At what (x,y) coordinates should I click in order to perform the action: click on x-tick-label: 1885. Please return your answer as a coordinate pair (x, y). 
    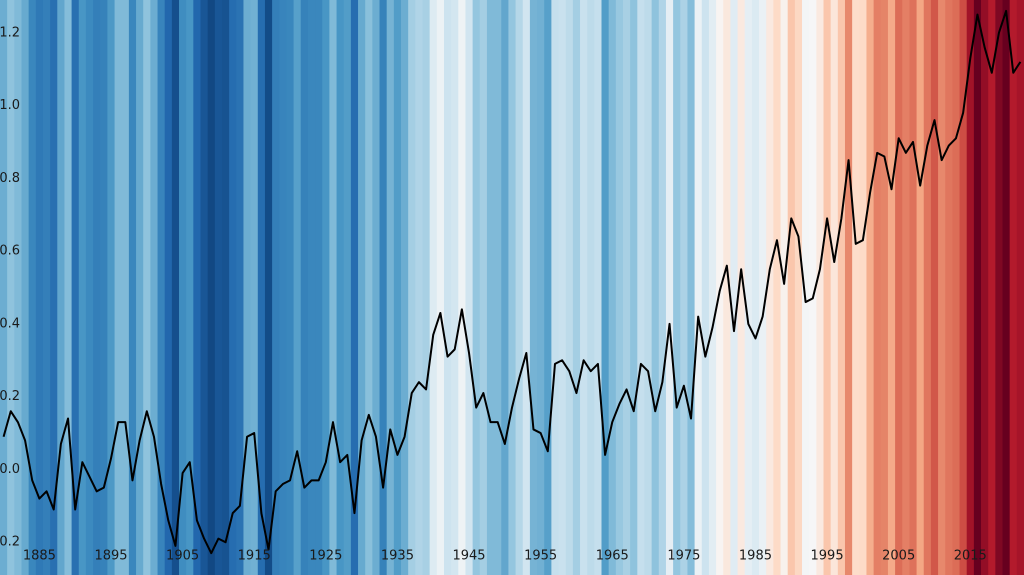
    Looking at the image, I should click on (39, 556).